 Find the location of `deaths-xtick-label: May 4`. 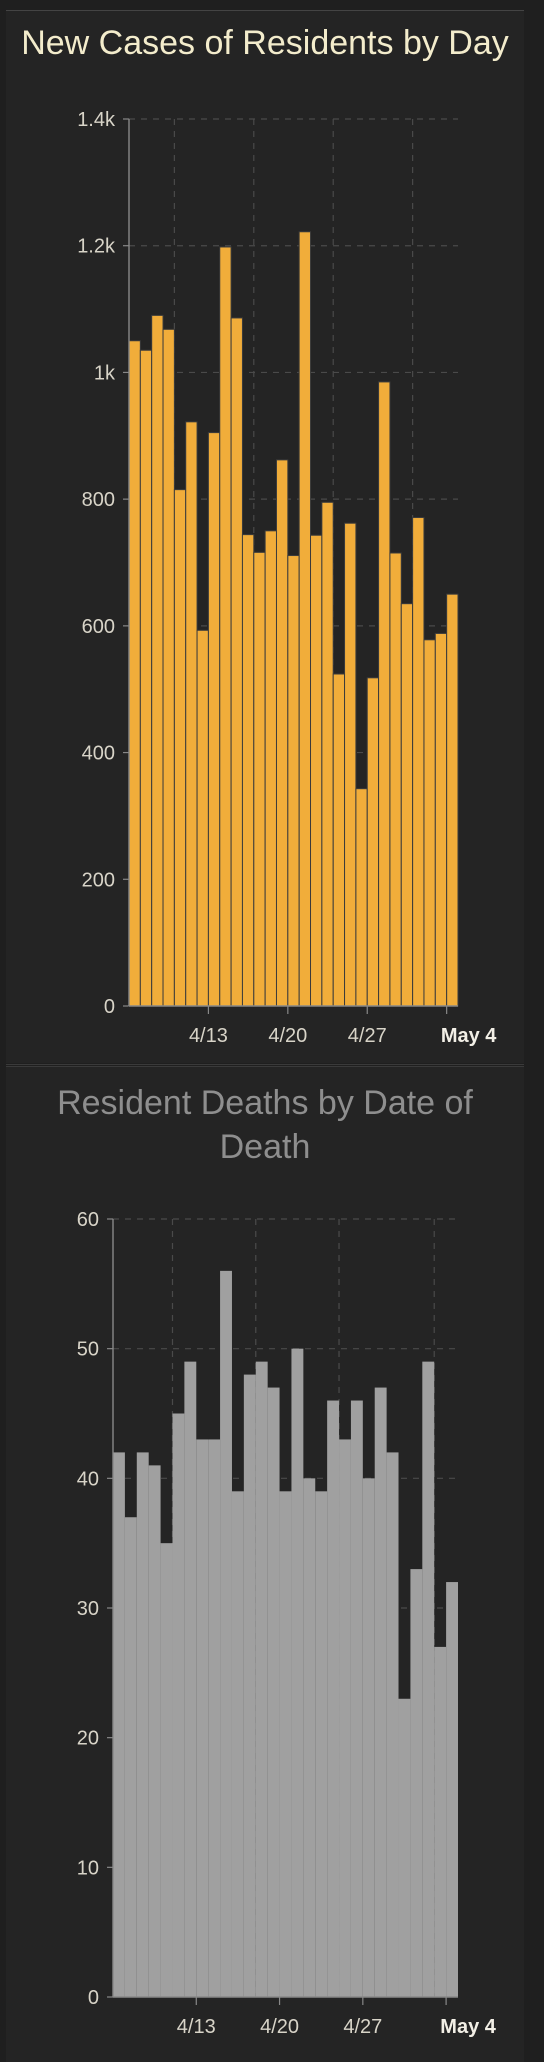

deaths-xtick-label: May 4 is located at coordinates (468, 2027).